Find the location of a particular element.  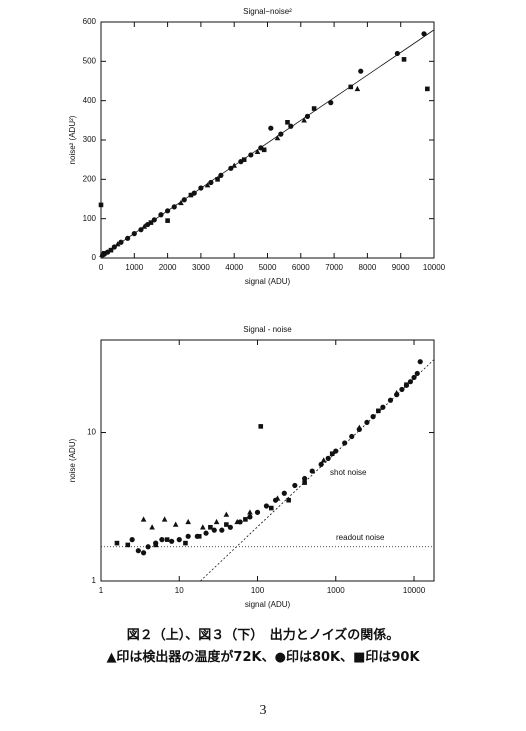

x-tick-label: 1 is located at coordinates (101, 590).